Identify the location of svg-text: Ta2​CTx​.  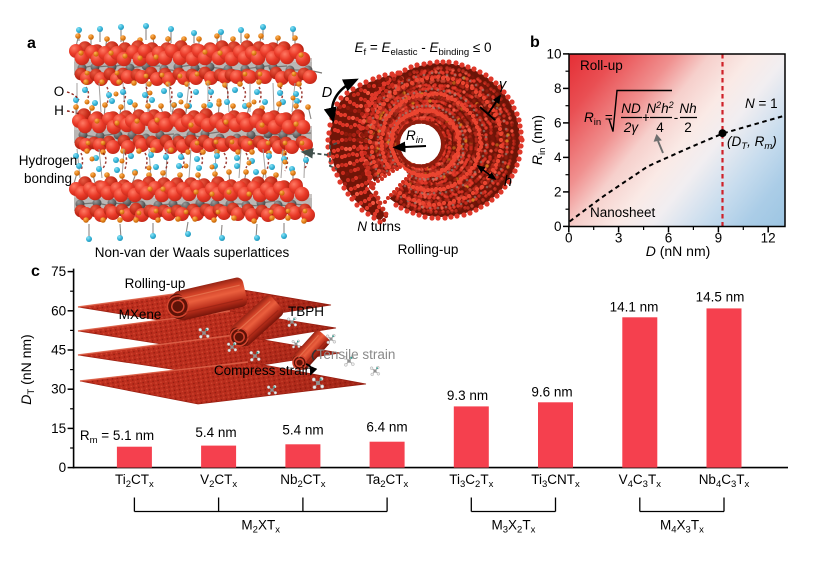
(387, 481).